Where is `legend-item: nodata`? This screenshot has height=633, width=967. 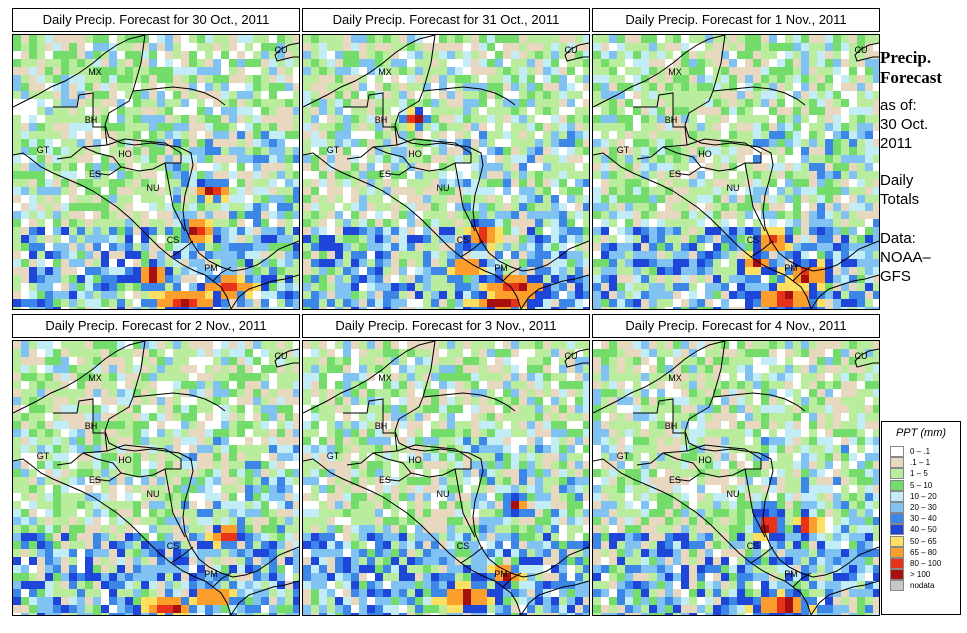 legend-item: nodata is located at coordinates (925, 586).